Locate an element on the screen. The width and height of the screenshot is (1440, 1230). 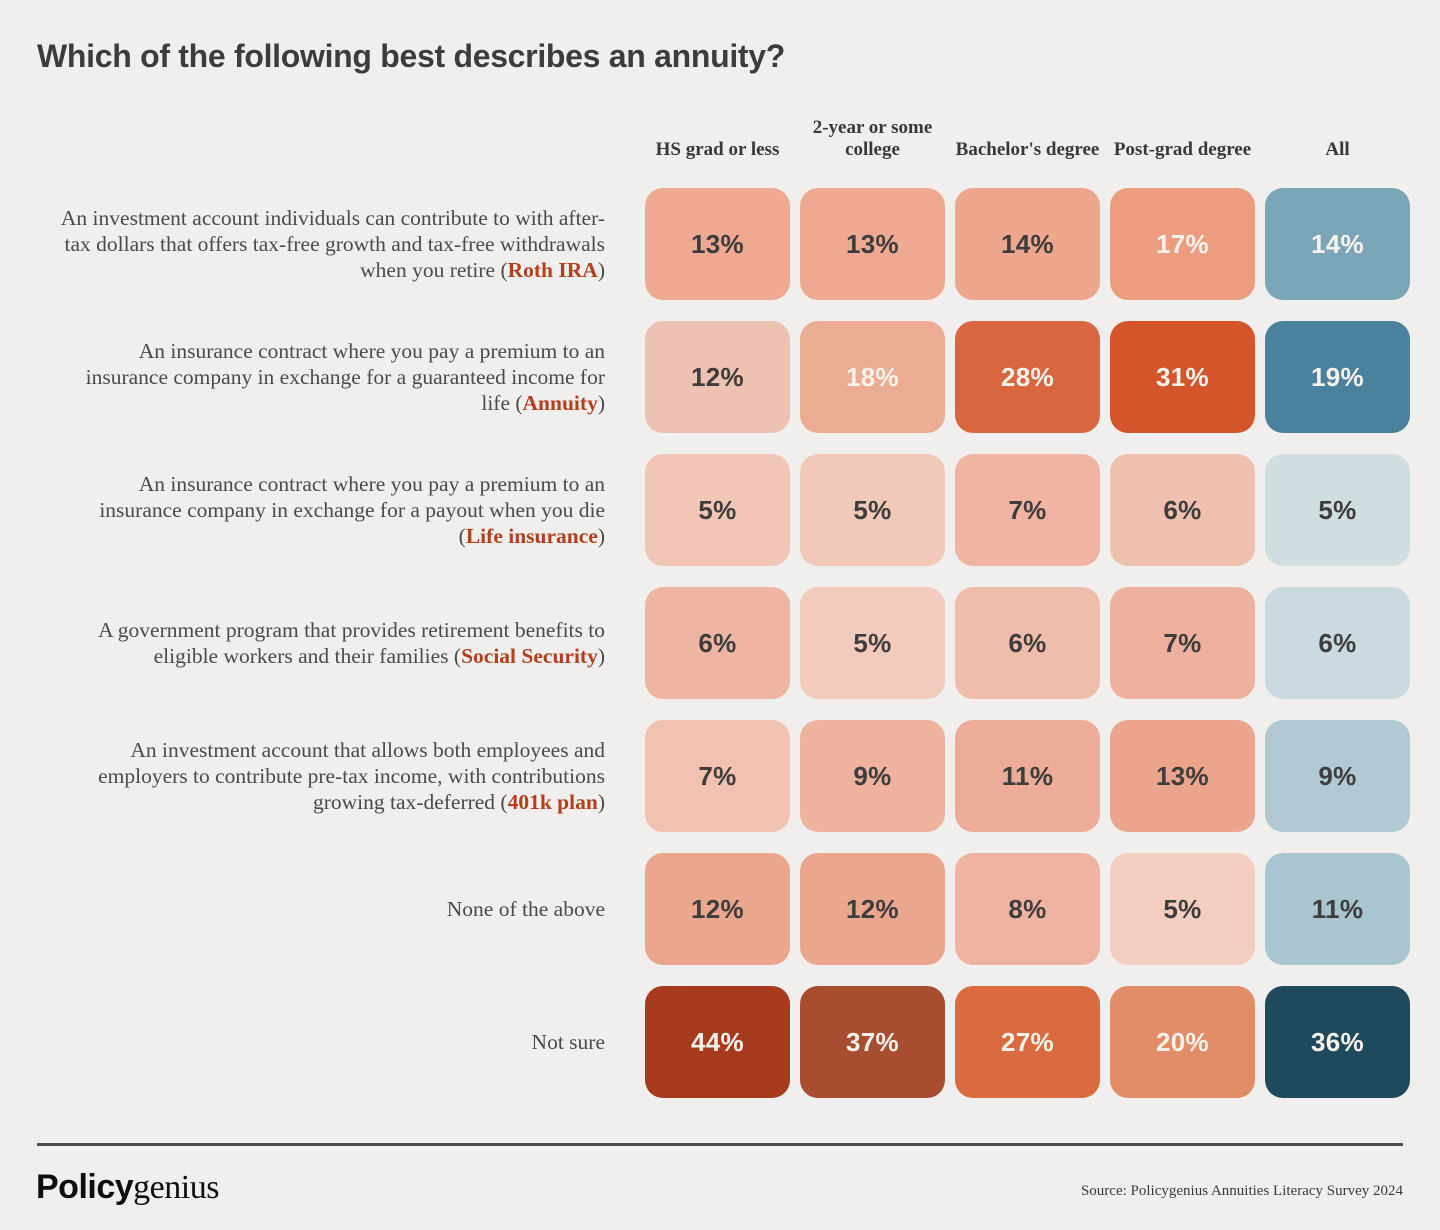
heatmap-cell: 28% is located at coordinates (1027, 377).